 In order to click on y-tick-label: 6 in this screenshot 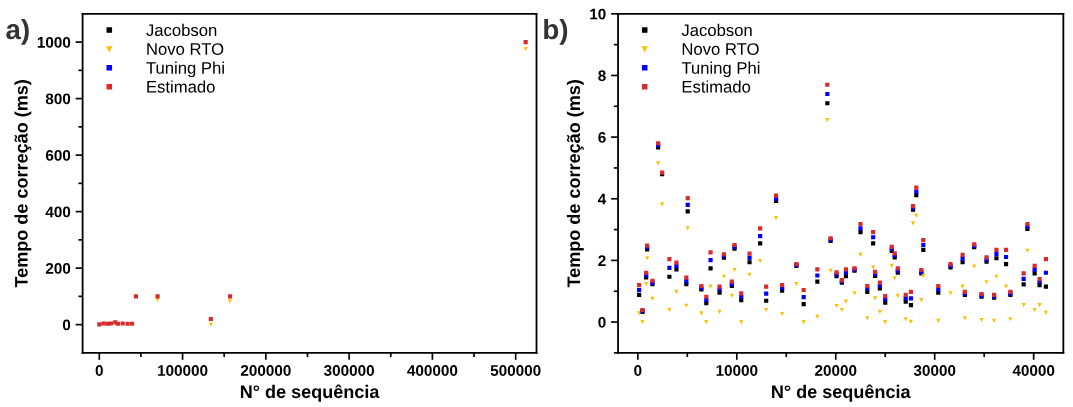, I will do `click(602, 137)`.